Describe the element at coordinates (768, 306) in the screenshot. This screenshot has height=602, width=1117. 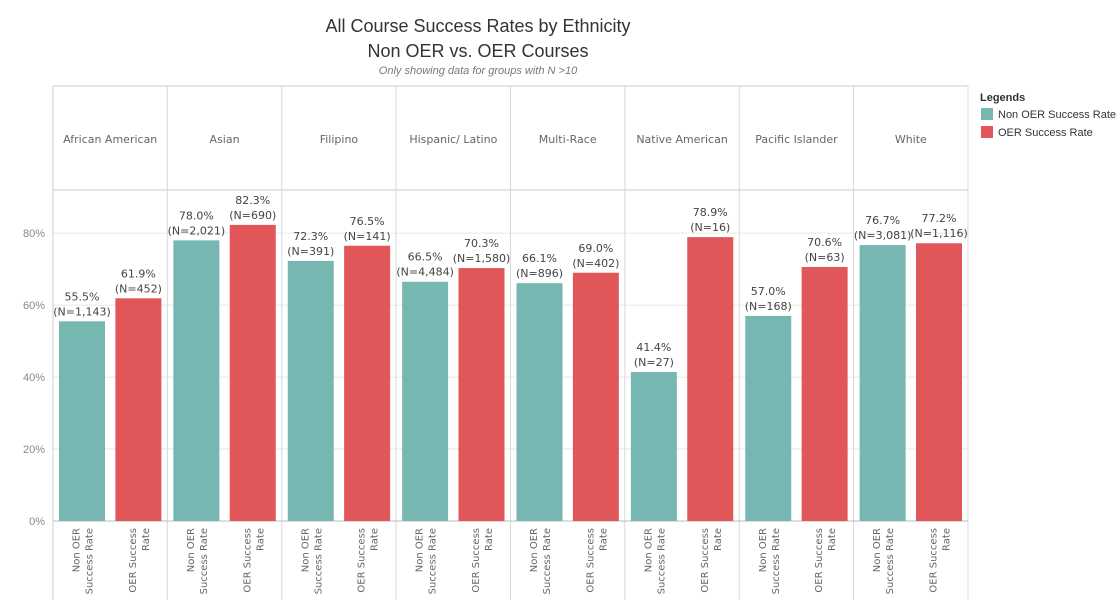
I see `data-label-n: (N=168)` at that location.